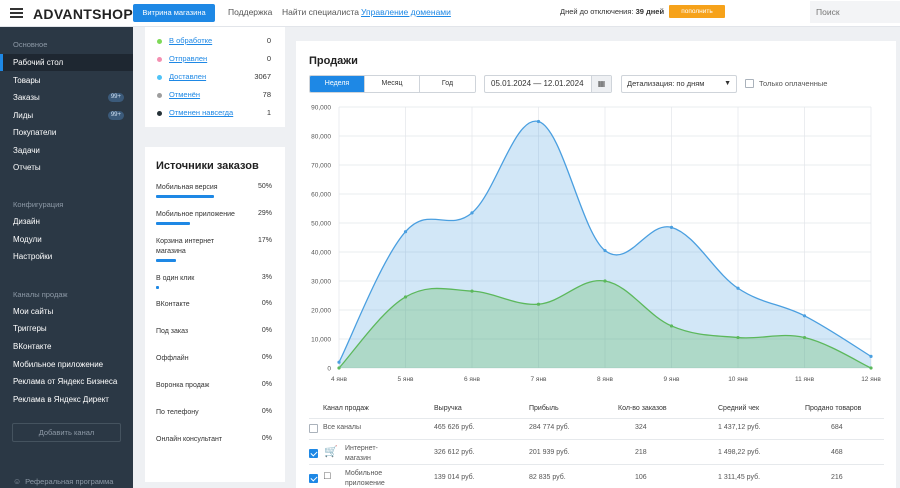 The image size is (900, 488). Describe the element at coordinates (30, 328) in the screenshot. I see `sidebar-item-triggers: Триггеры` at that location.